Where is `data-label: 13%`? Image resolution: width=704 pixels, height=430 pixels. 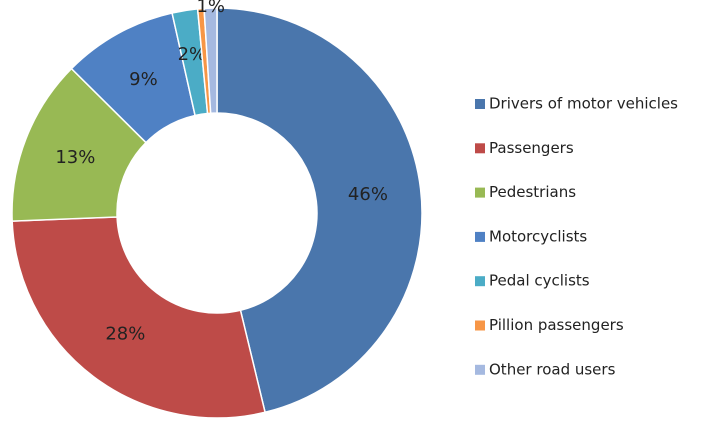
data-label: 13% is located at coordinates (75, 157).